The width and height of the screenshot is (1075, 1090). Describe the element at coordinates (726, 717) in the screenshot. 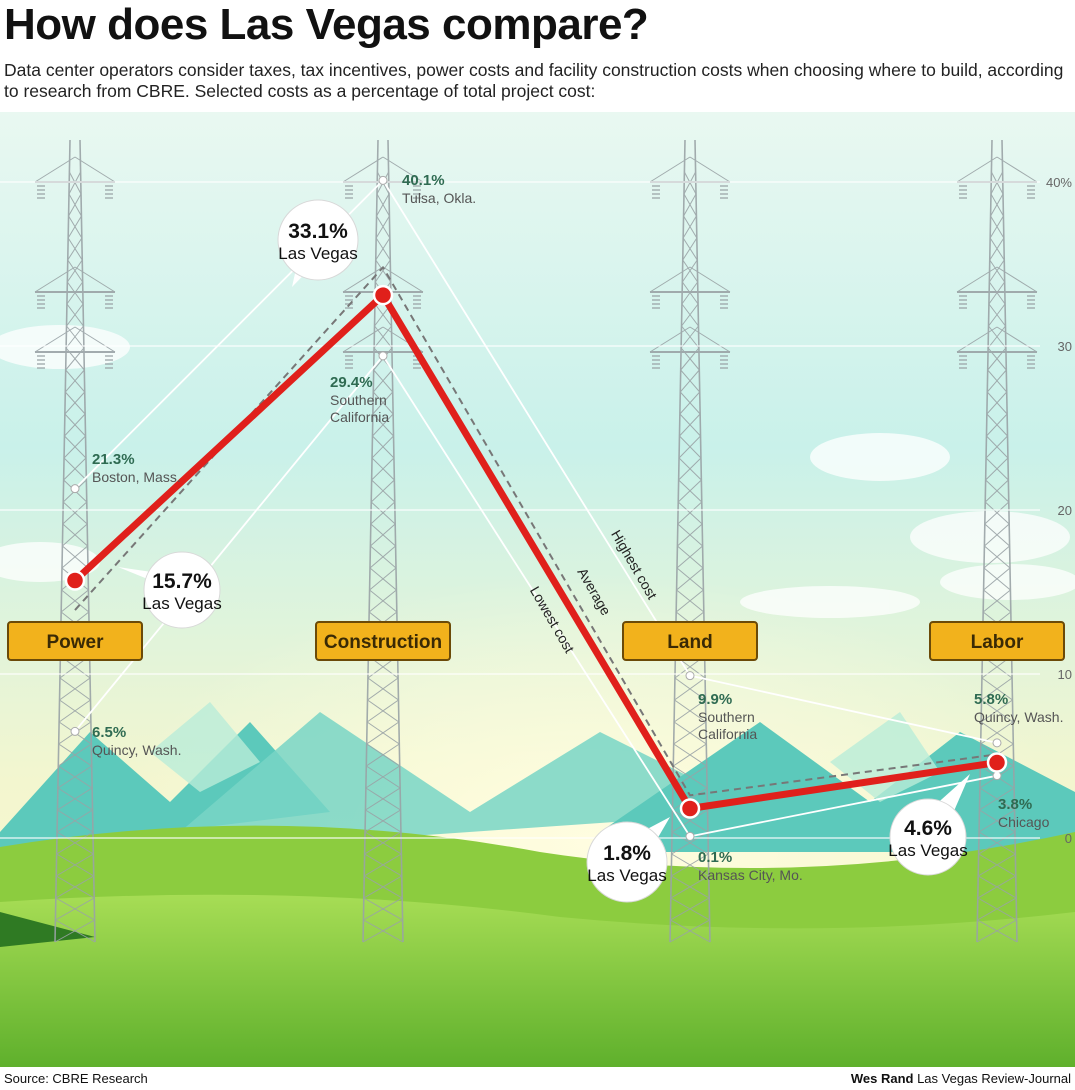

I see `high-place-3-1: Southern` at that location.